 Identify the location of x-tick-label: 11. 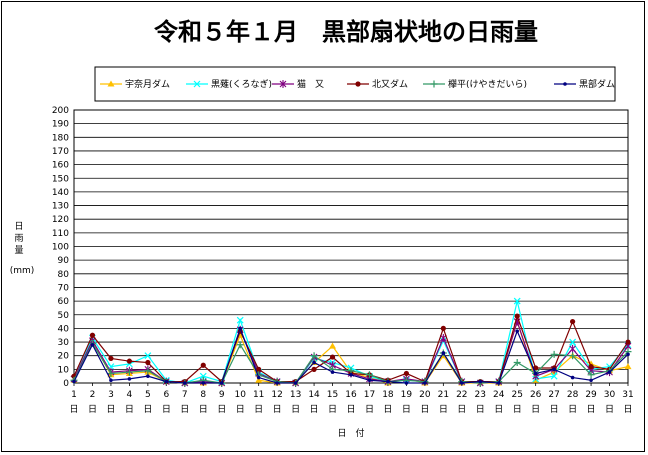
(258, 395).